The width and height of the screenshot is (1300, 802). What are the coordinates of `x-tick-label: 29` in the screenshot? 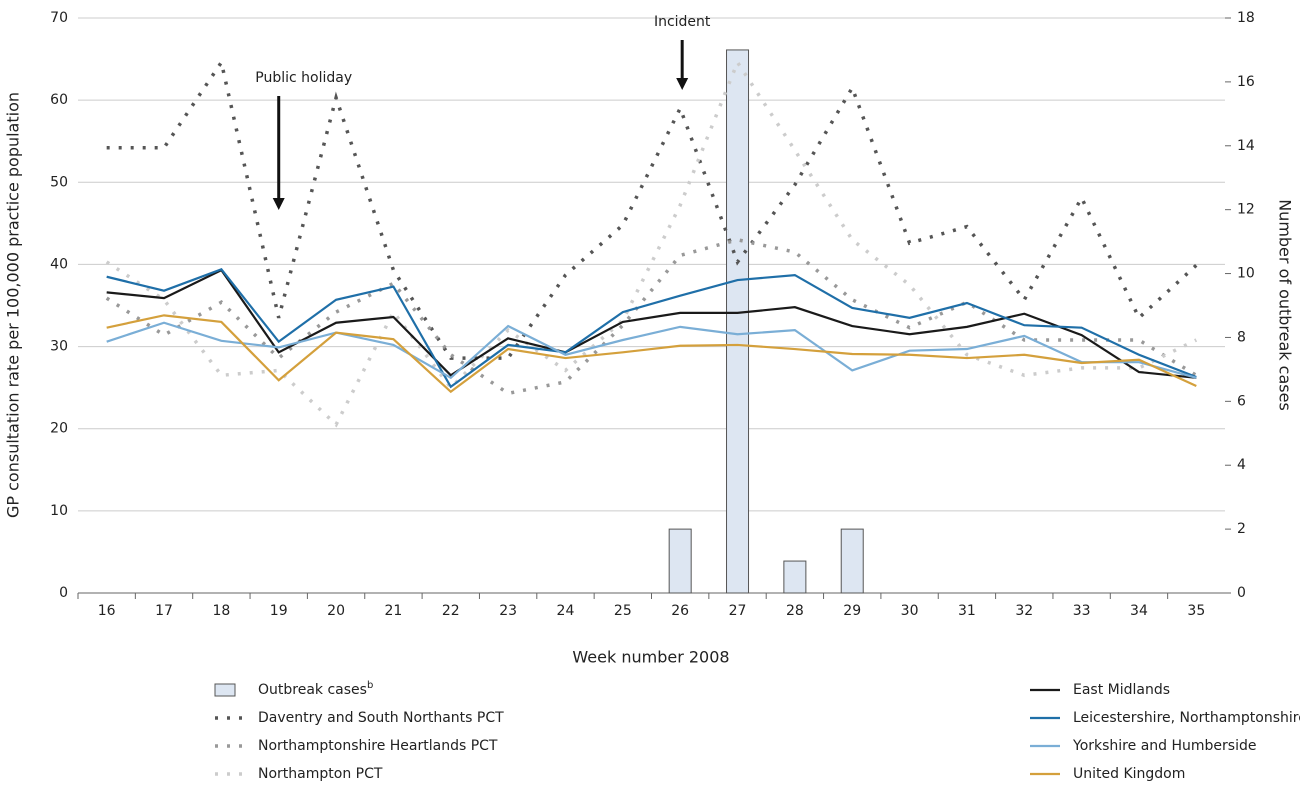 It's located at (852, 611).